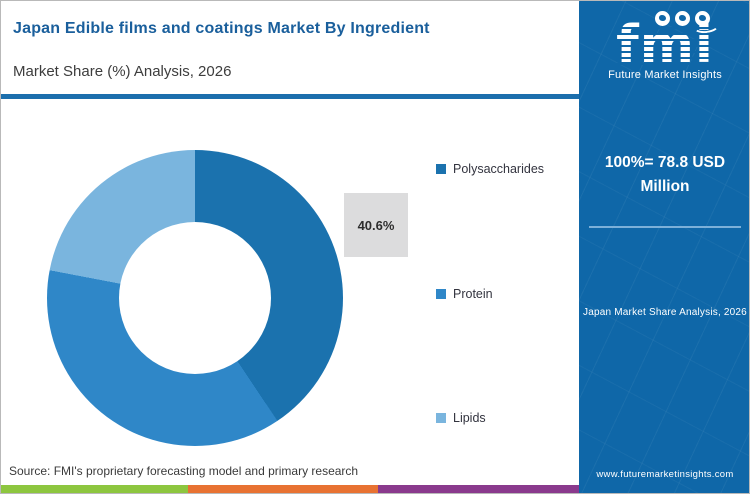  Describe the element at coordinates (665, 174) in the screenshot. I see `total-value: 100%= 78.8 USD Million` at that location.